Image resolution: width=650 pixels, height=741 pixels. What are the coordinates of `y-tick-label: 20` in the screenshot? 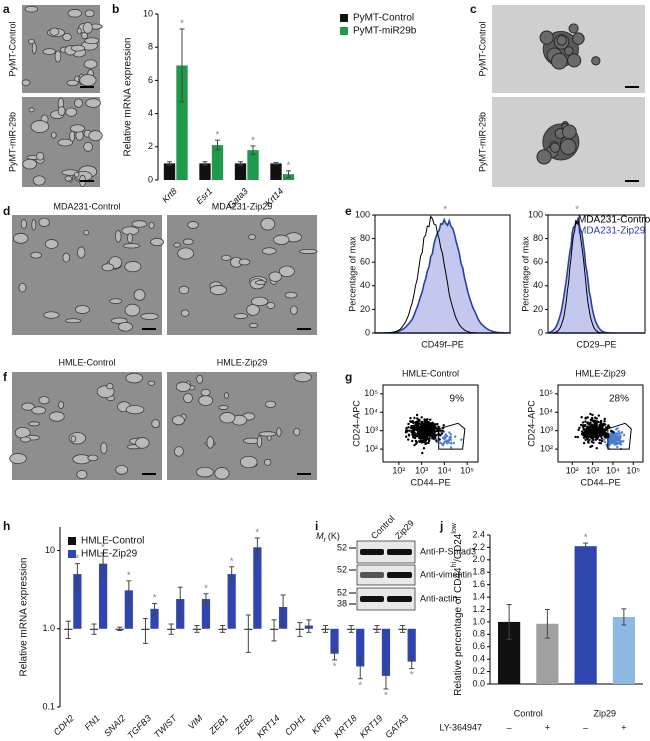 It's located at (538, 309).